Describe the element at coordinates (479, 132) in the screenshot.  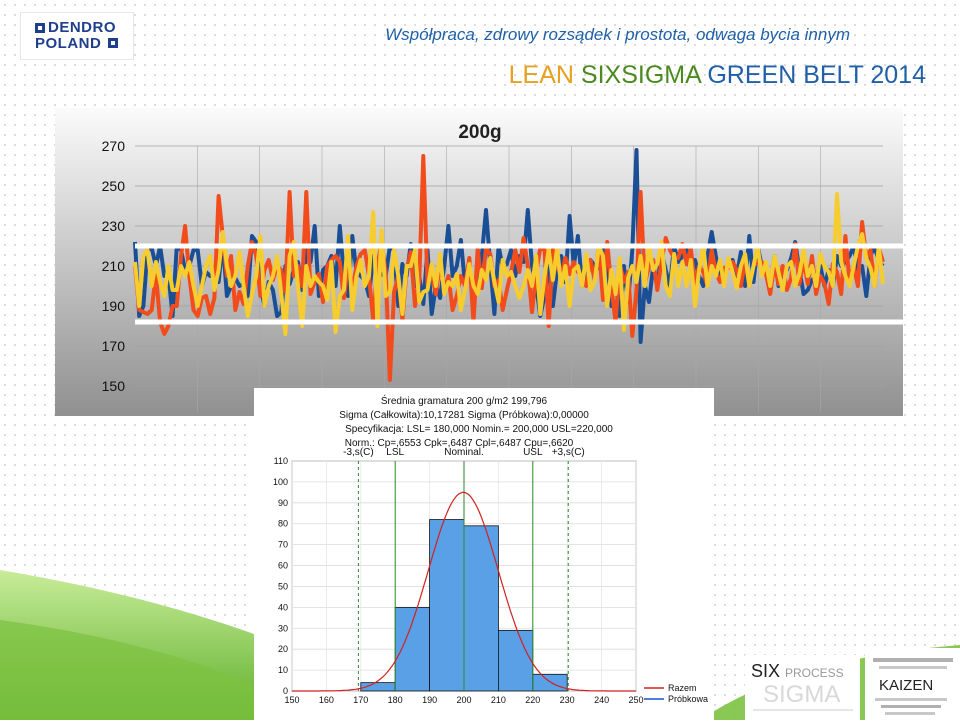
I see `chart-title: 200g` at that location.